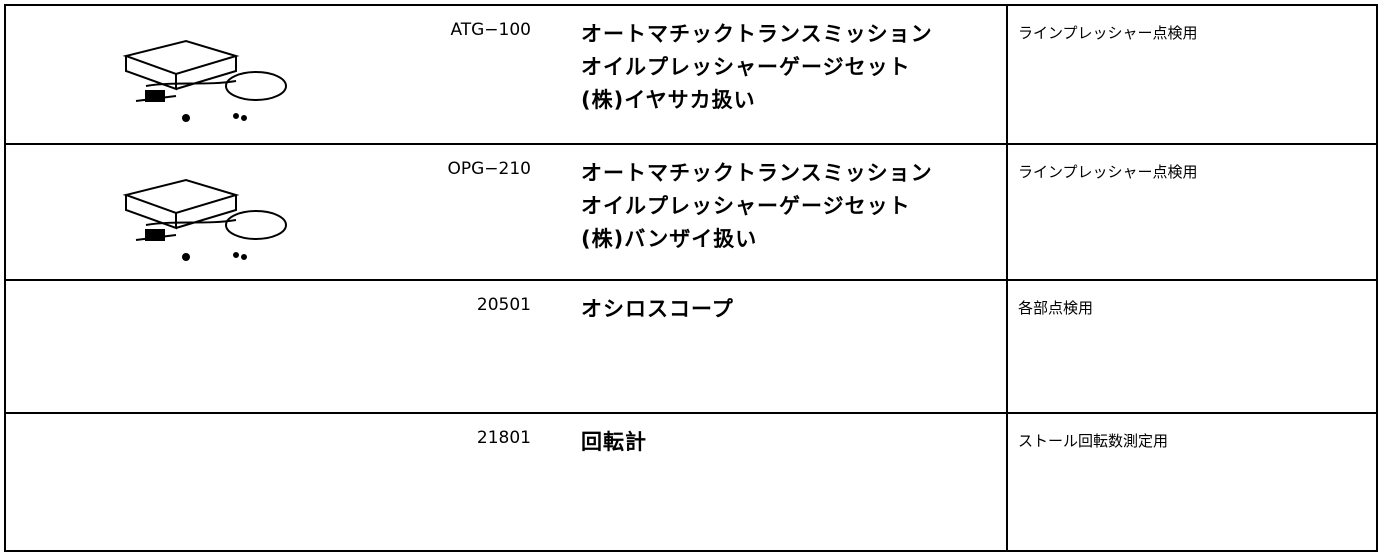 Image resolution: width=1380 pixels, height=554 pixels. Describe the element at coordinates (1056, 308) in the screenshot. I see `part-usage: 各部点検用` at that location.